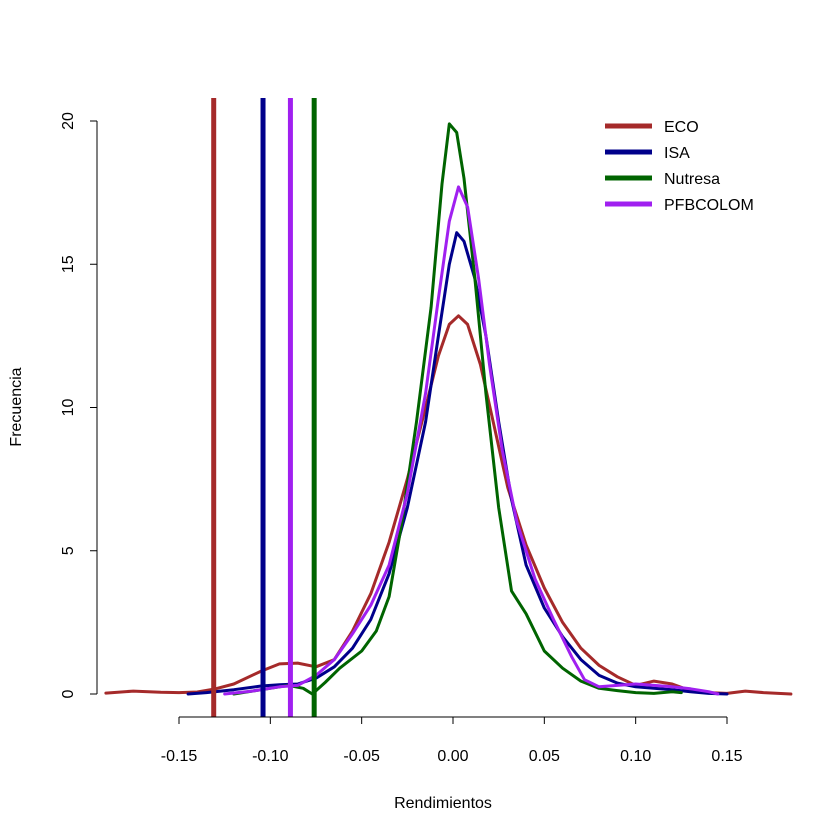 The image size is (840, 840). Describe the element at coordinates (68, 264) in the screenshot. I see `y-tick-label: 15` at that location.